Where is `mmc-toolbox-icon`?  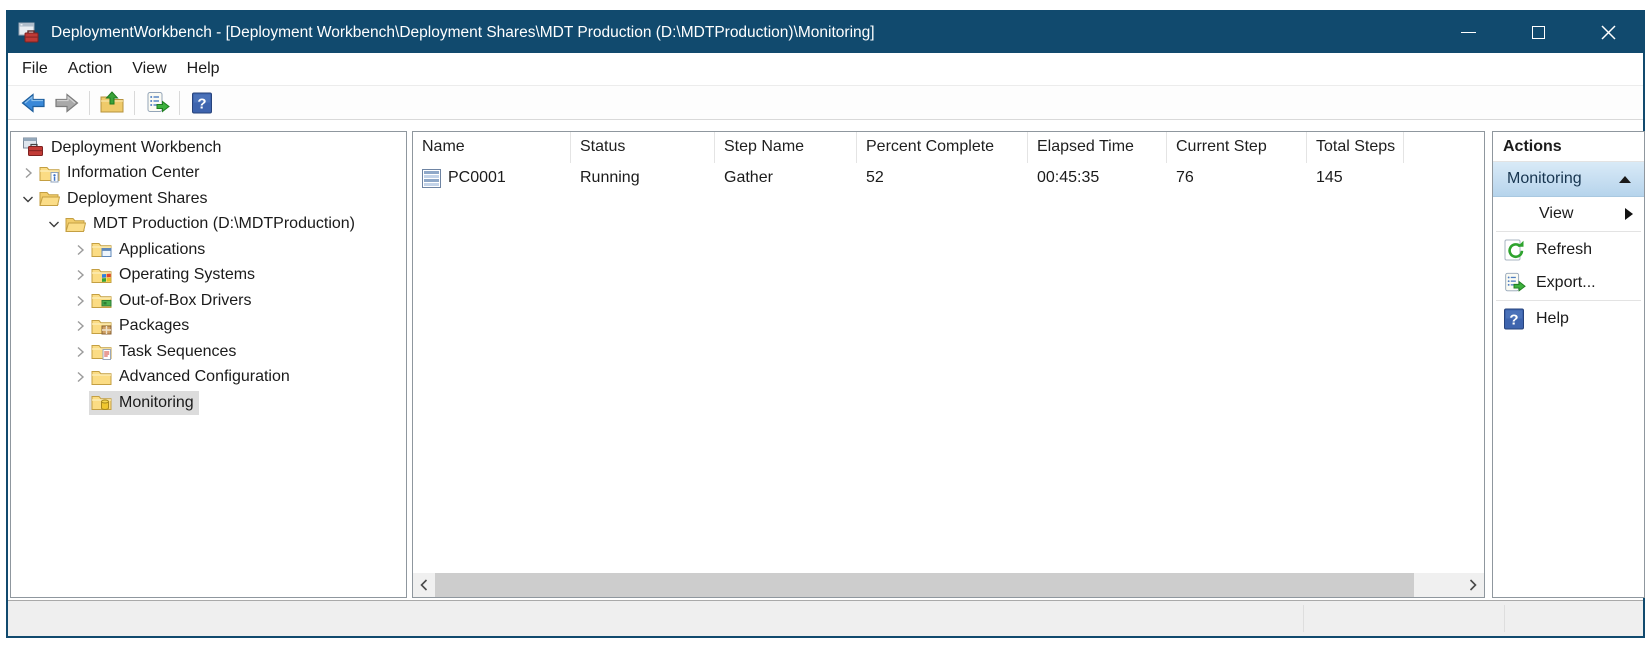 mmc-toolbox-icon is located at coordinates (30, 33).